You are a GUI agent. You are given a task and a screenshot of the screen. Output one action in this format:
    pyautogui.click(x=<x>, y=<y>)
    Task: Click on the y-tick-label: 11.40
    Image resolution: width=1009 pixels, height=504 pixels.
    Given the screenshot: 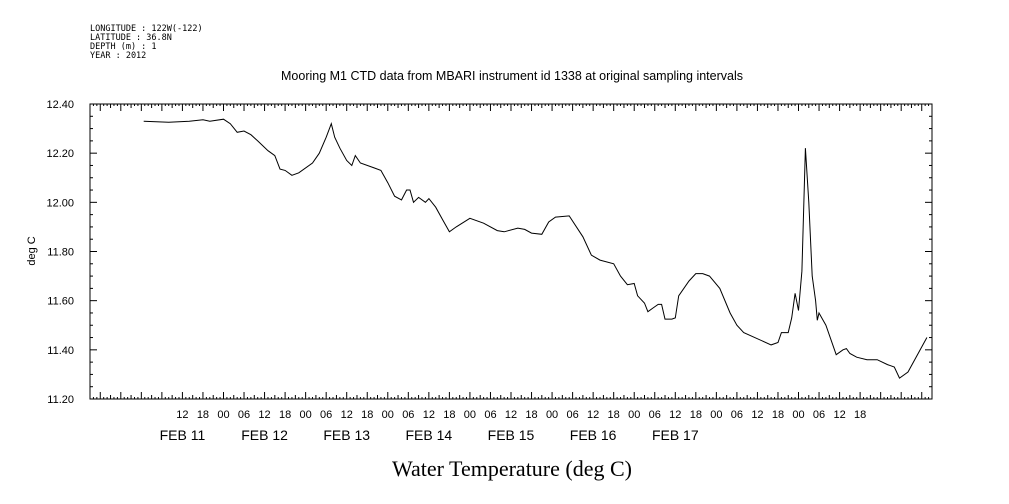 What is the action you would take?
    pyautogui.click(x=60, y=351)
    